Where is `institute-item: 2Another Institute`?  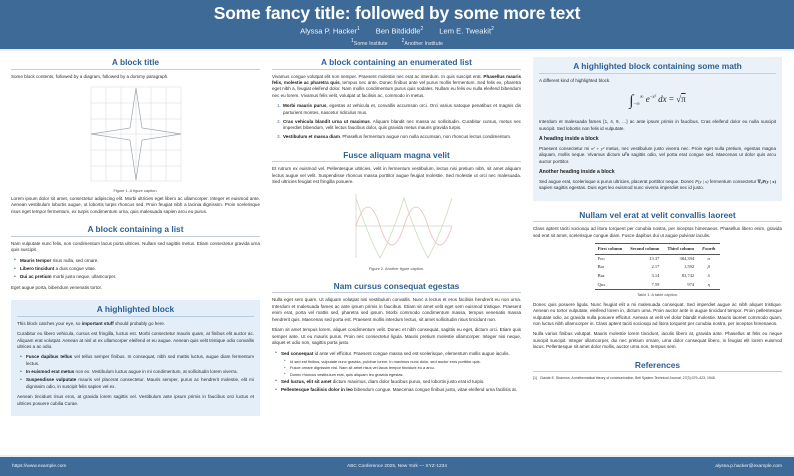
institute-item: 2Another Institute is located at coordinates (422, 42).